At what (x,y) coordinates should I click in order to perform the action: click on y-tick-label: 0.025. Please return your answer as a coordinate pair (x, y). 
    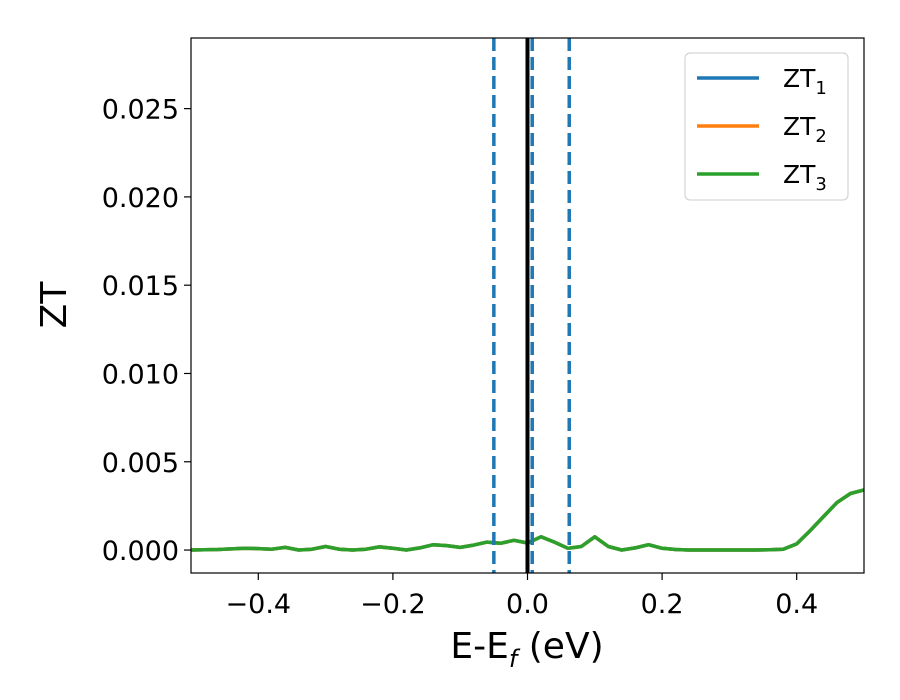
    Looking at the image, I should click on (140, 110).